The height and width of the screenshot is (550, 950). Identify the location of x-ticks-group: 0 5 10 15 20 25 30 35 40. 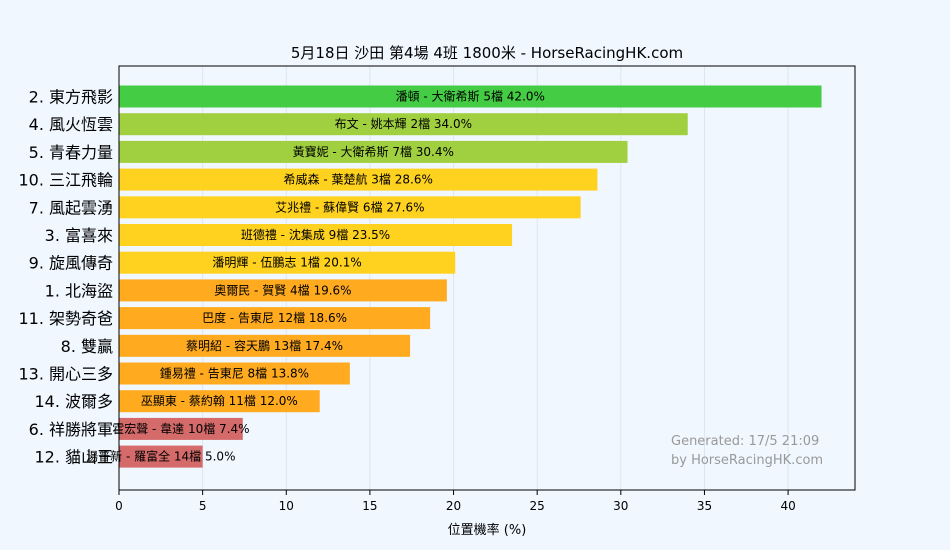
(455, 501).